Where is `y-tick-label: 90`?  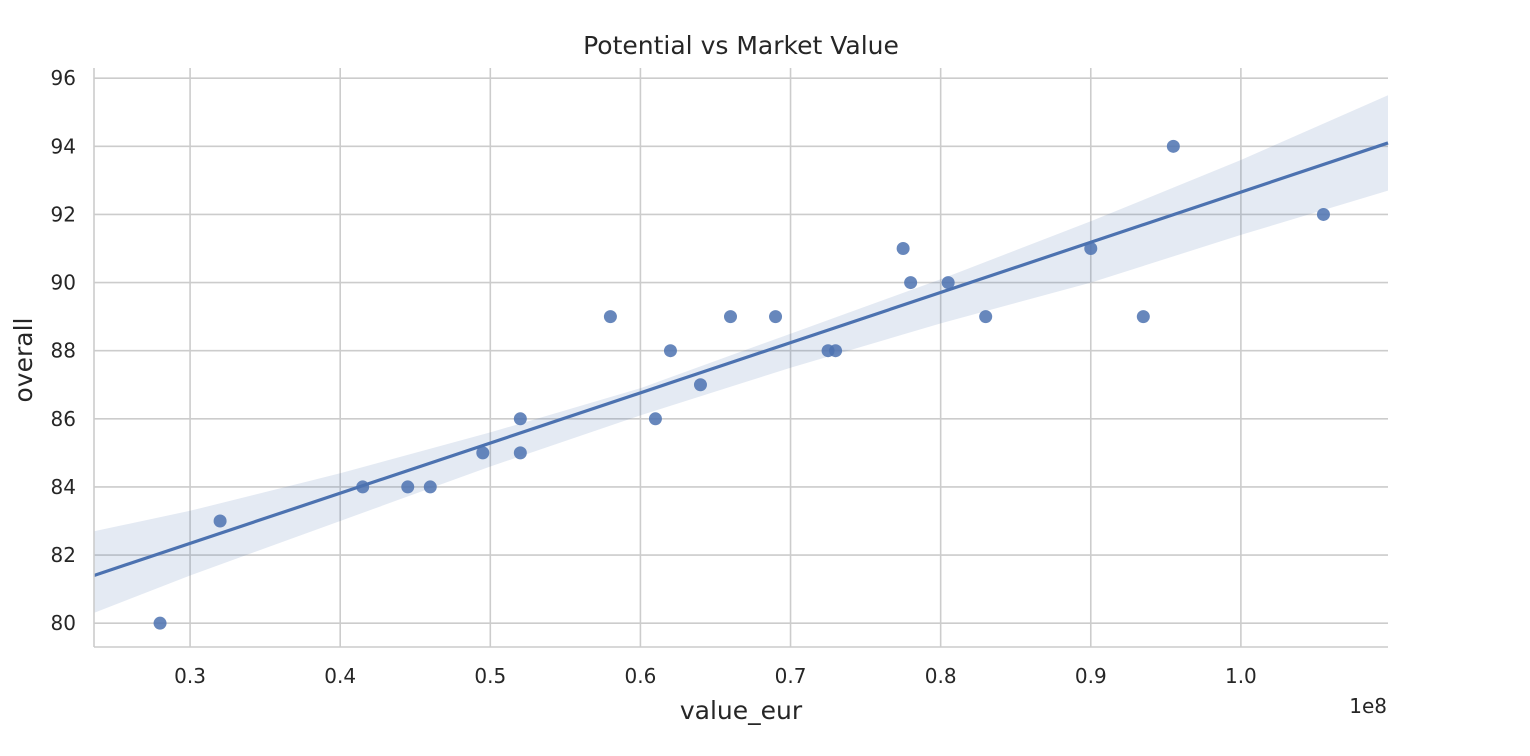 y-tick-label: 90 is located at coordinates (63, 283).